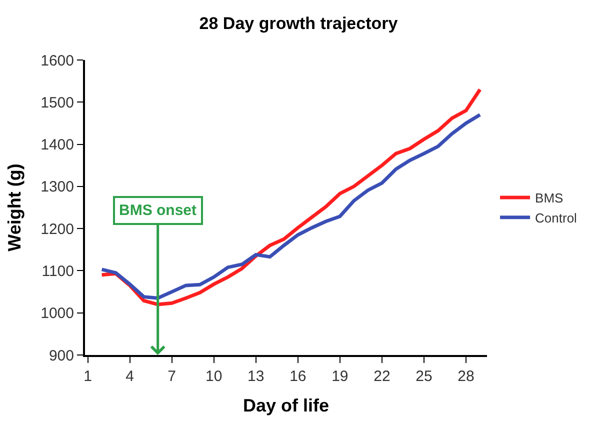 The image size is (597, 430). I want to click on y-tick-label: 1000, so click(57, 313).